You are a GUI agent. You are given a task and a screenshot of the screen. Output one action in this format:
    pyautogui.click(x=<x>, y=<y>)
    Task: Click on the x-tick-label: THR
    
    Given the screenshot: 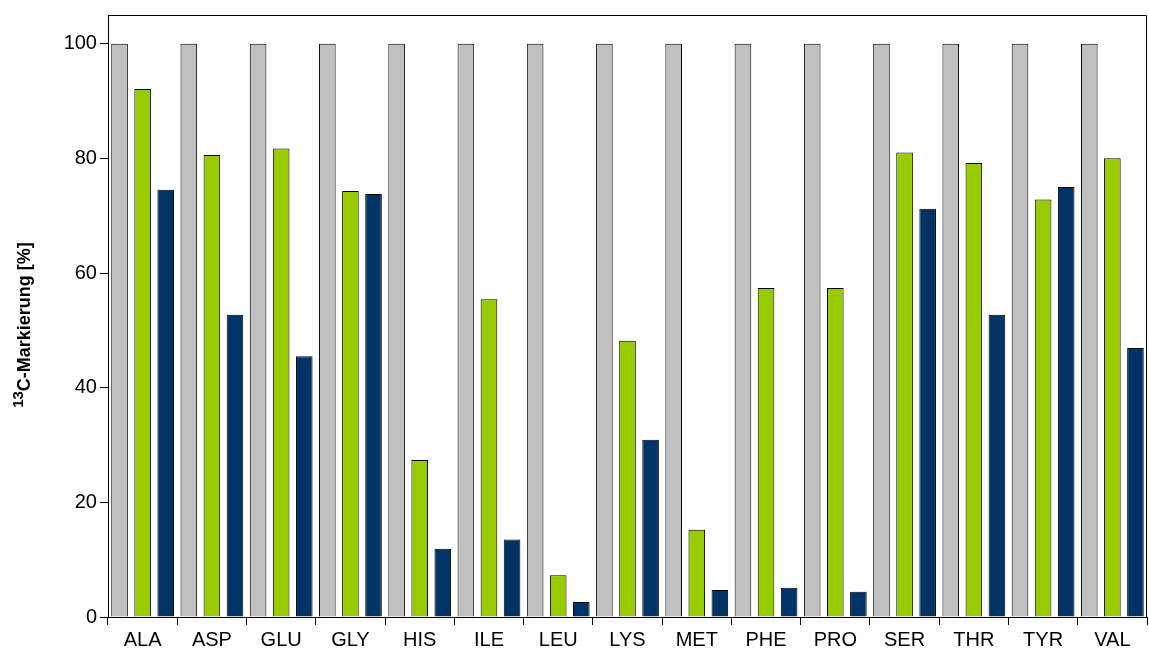 What is the action you would take?
    pyautogui.click(x=974, y=638)
    